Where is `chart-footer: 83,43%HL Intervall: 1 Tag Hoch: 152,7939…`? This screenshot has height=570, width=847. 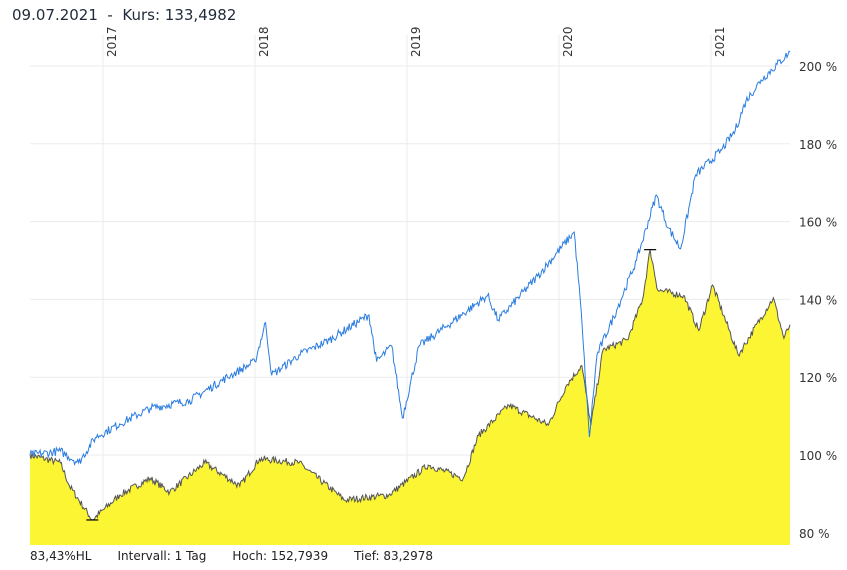
chart-footer: 83,43%HL Intervall: 1 Tag Hoch: 152,7939… is located at coordinates (231, 556).